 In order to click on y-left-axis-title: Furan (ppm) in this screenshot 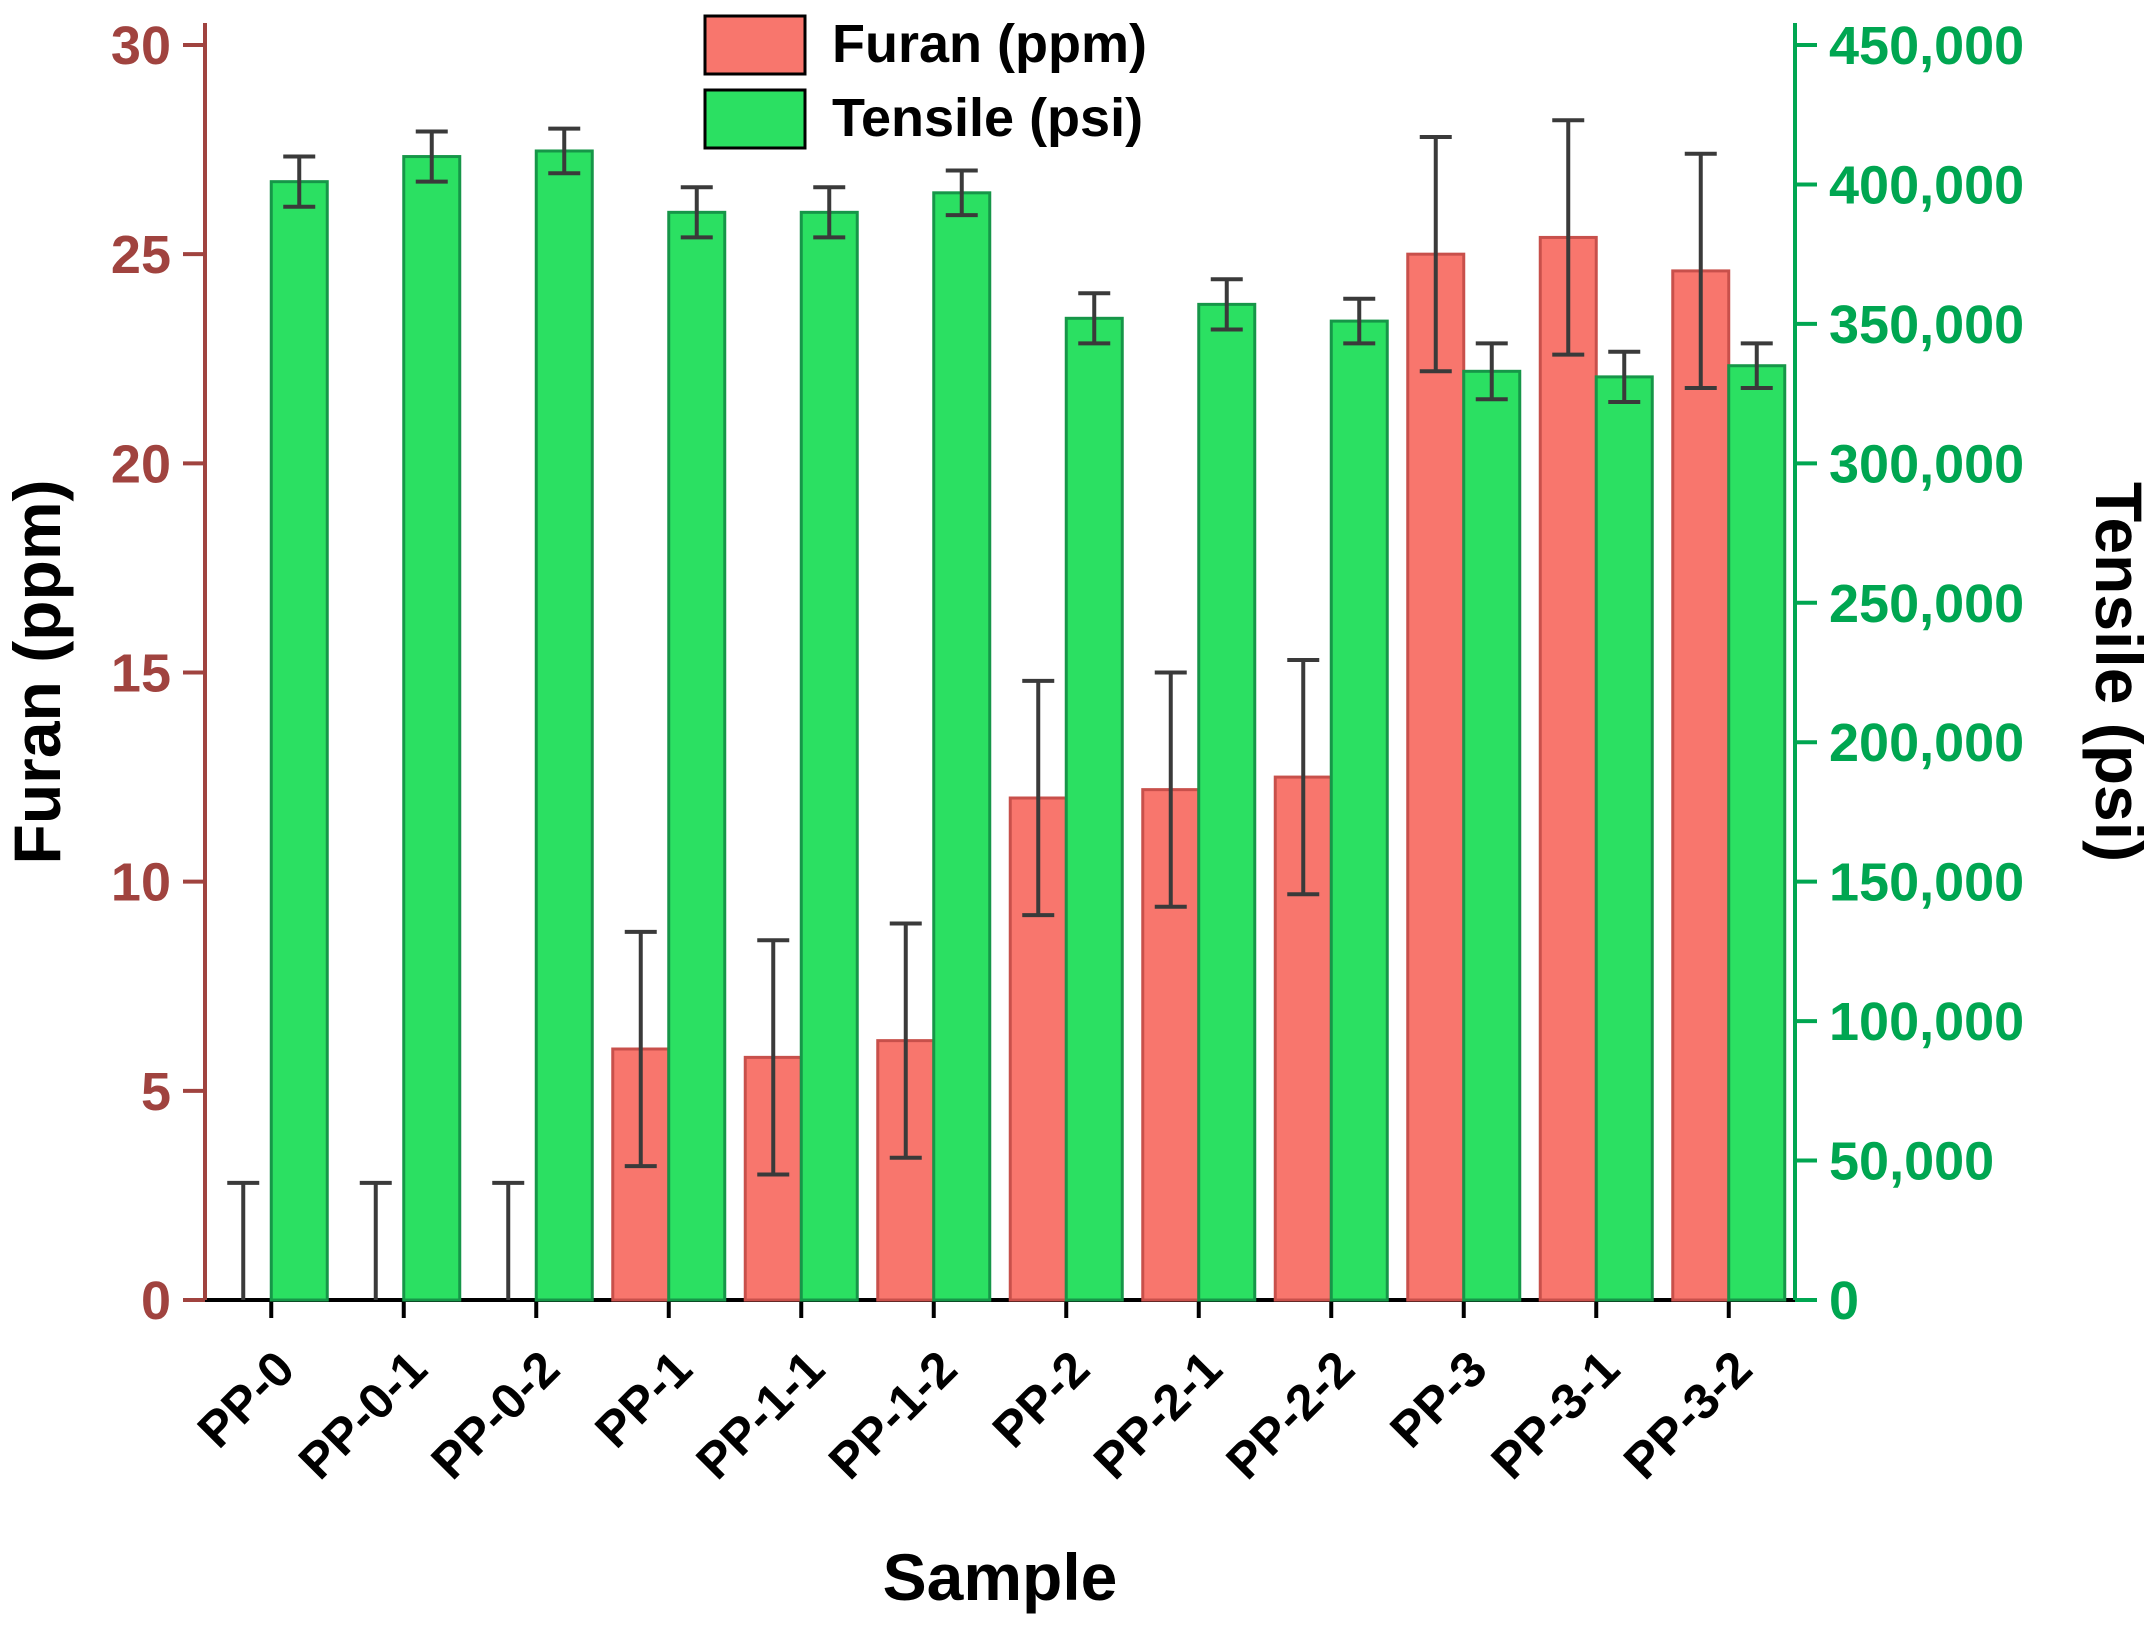, I will do `click(37, 672)`.